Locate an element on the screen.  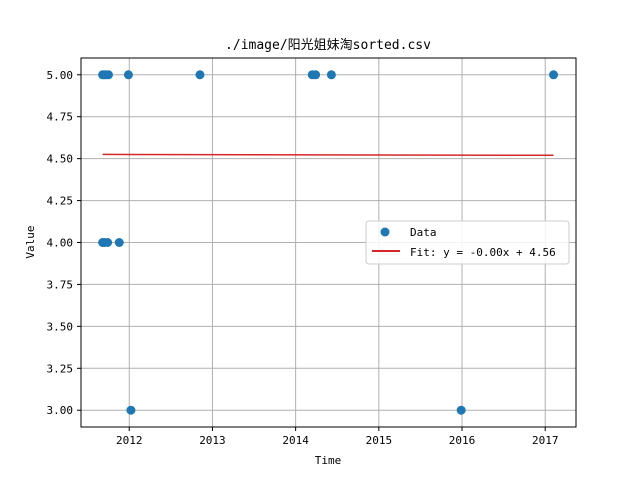
y-tick-label: 4.25 is located at coordinates (60, 201).